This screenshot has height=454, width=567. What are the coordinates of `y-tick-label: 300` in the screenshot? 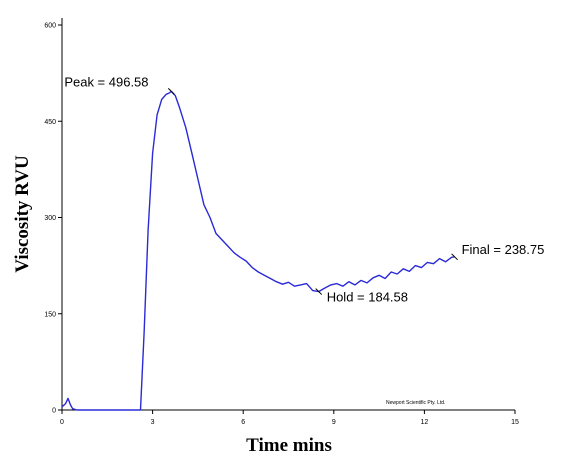 It's located at (50, 218).